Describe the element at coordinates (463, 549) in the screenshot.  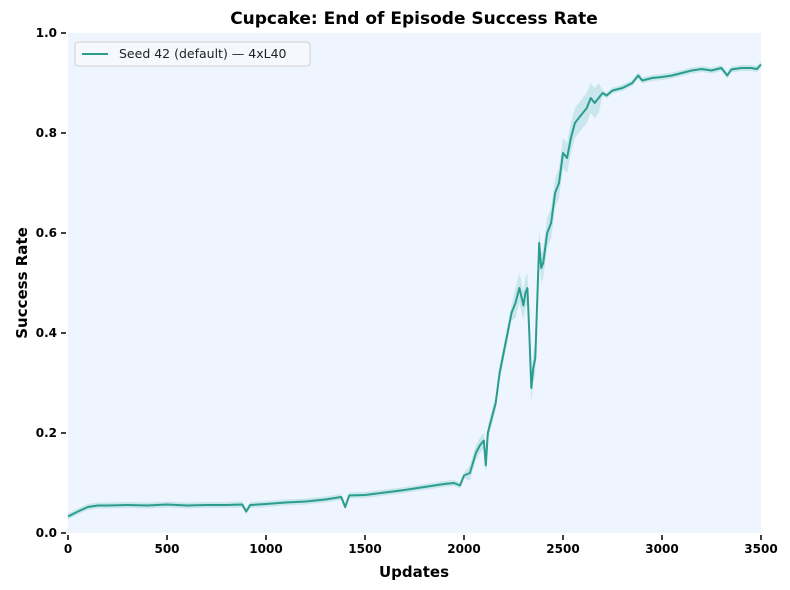
I see `x-tick-label: 2000` at that location.